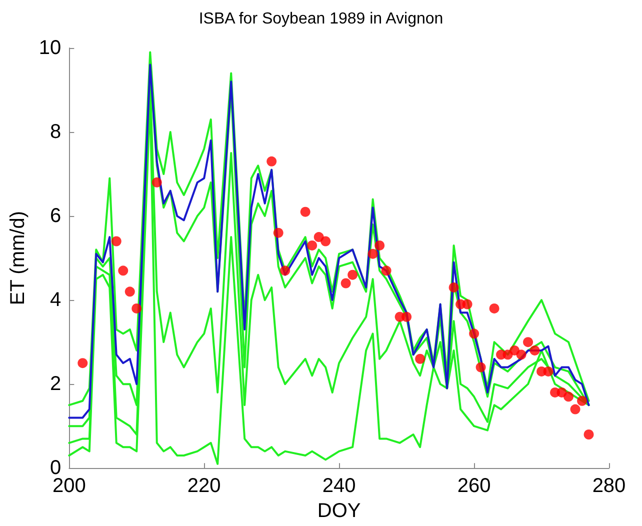 The image size is (642, 526). What do you see at coordinates (56, 384) in the screenshot?
I see `y-tick-label: 2` at bounding box center [56, 384].